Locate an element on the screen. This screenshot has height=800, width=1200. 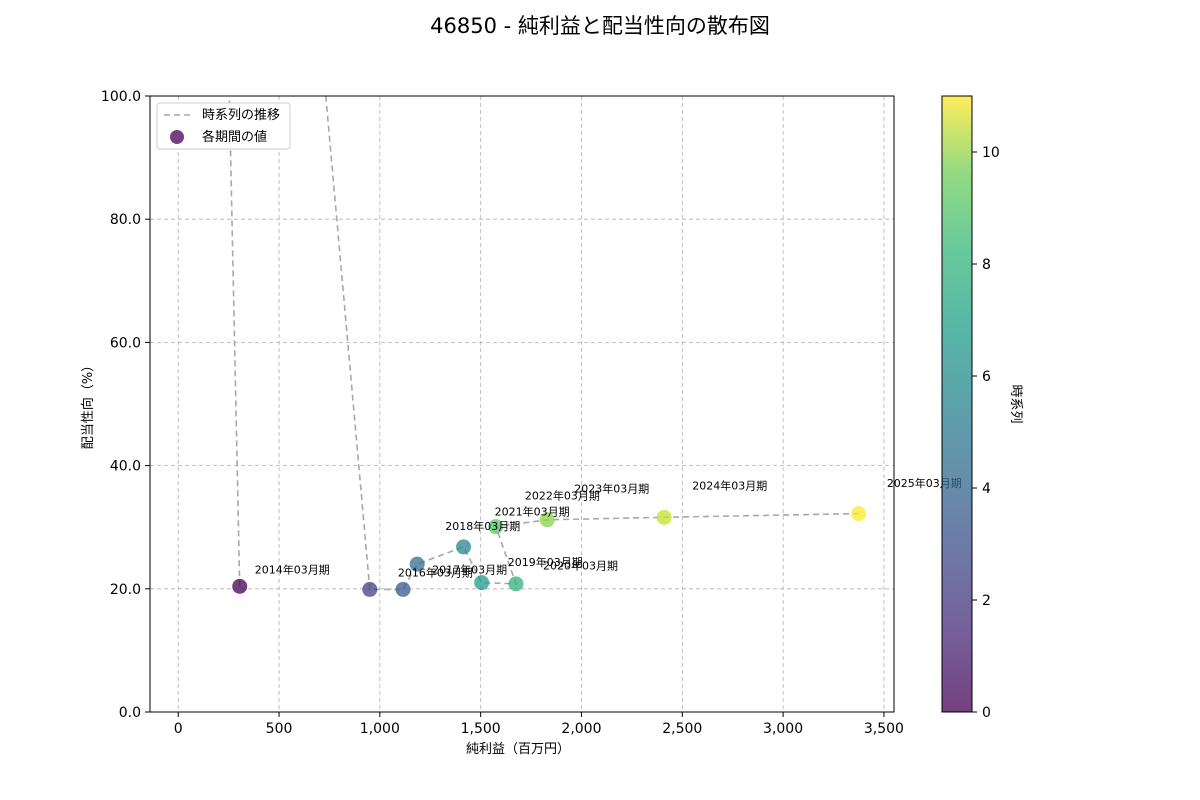
y-tick-label: 60.0 is located at coordinates (125, 343).